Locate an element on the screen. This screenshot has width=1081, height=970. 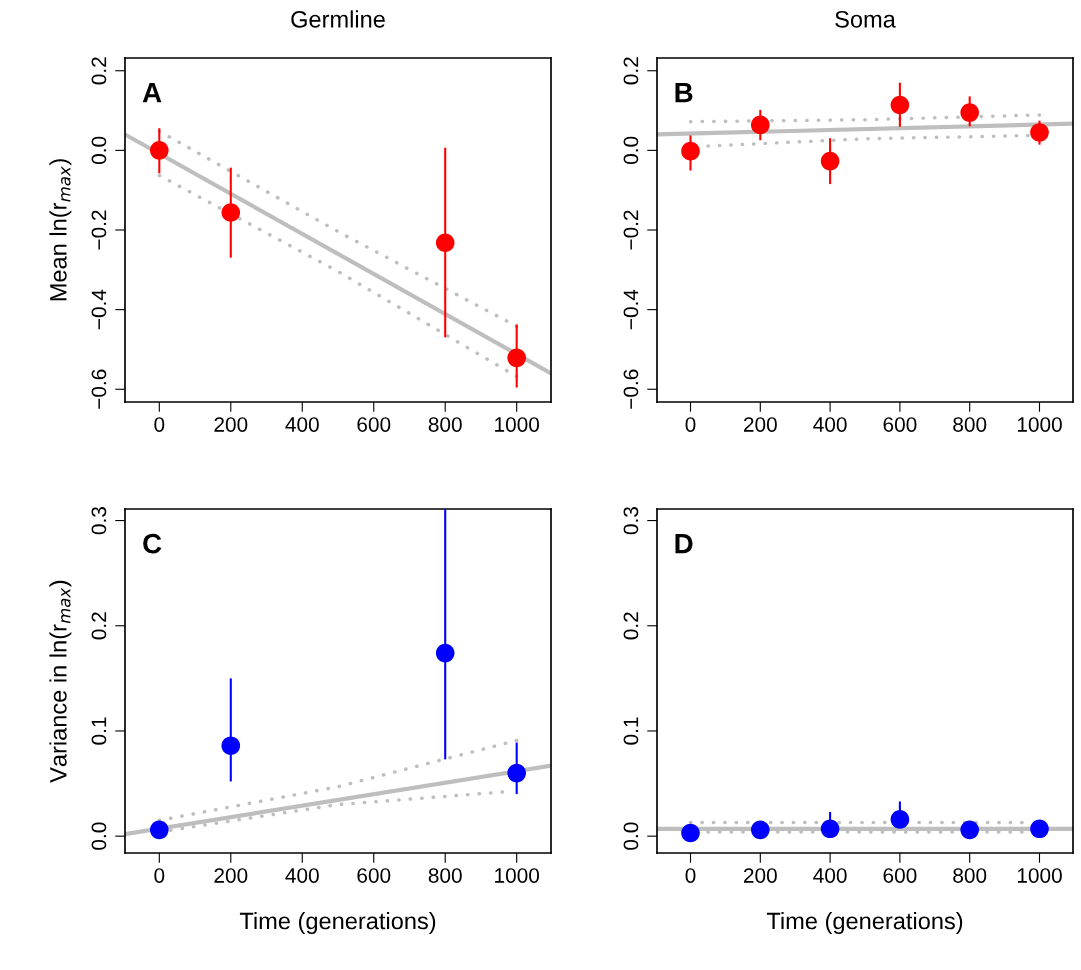
annotation: B is located at coordinates (684, 93).